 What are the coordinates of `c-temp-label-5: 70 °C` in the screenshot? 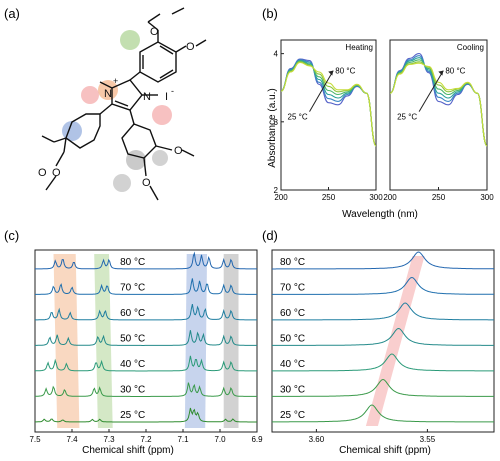 It's located at (132, 288).